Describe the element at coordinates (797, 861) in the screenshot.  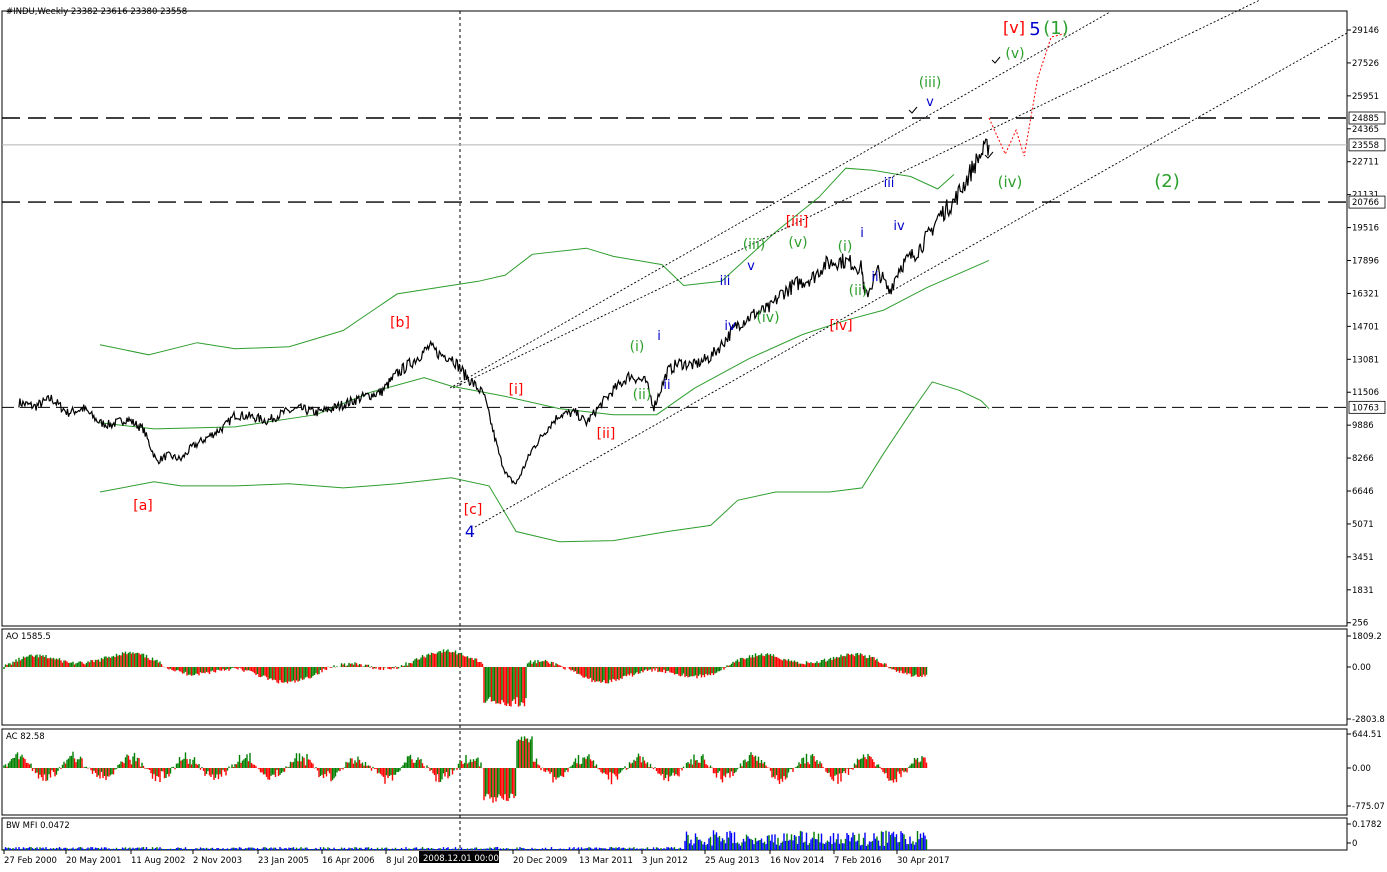
I see `time-axis-label: 16 Nov 2014` at that location.